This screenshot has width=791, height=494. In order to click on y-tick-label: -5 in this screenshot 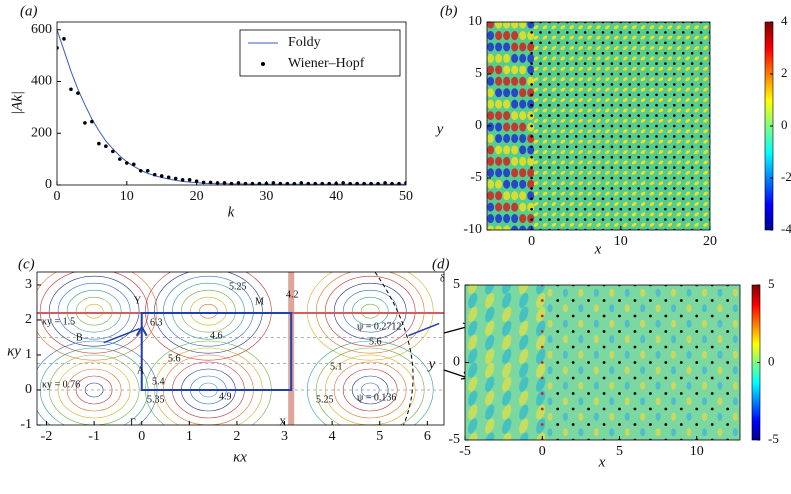, I will do `click(454, 439)`.